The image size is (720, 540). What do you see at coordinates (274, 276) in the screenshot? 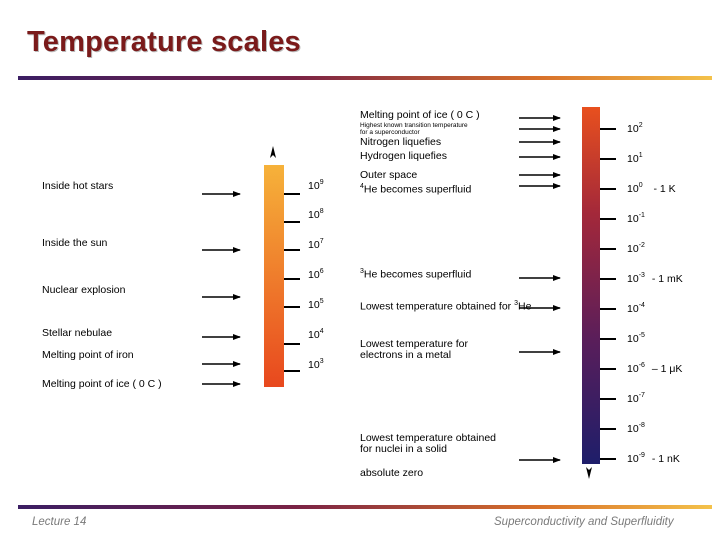
I see `left-temperature-bar` at bounding box center [274, 276].